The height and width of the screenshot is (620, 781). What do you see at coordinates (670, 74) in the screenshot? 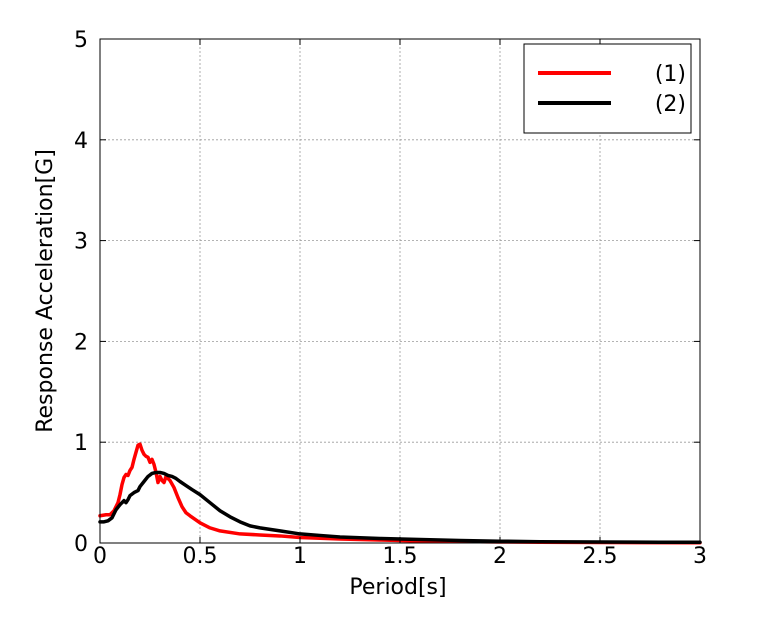
I see `legend-label-1: (1)` at bounding box center [670, 74].